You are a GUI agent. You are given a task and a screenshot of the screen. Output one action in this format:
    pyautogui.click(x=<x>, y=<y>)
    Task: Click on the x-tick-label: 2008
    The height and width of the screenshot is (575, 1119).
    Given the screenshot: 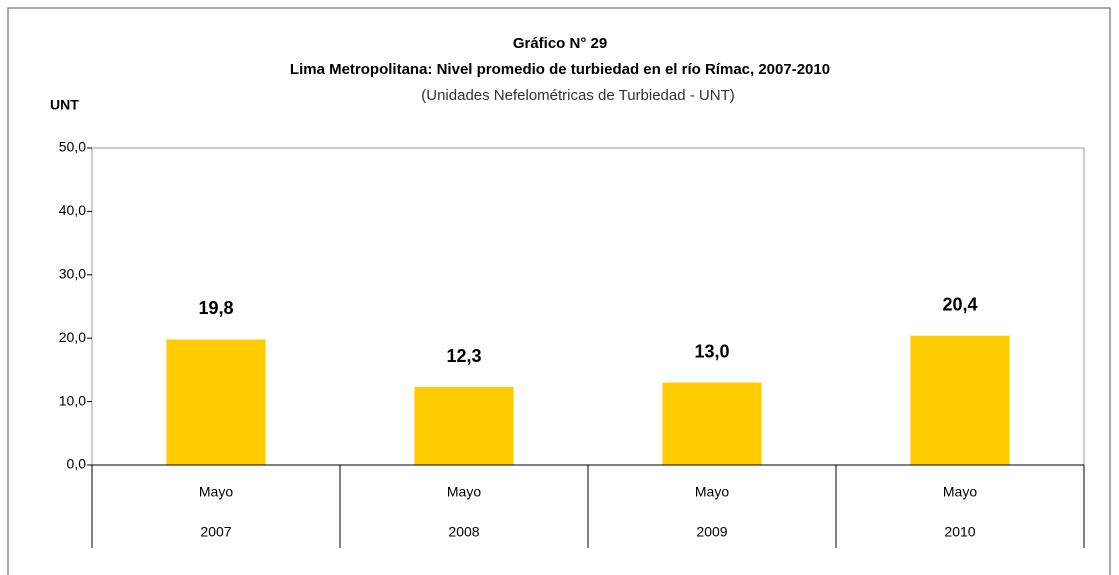 What is the action you would take?
    pyautogui.click(x=463, y=532)
    